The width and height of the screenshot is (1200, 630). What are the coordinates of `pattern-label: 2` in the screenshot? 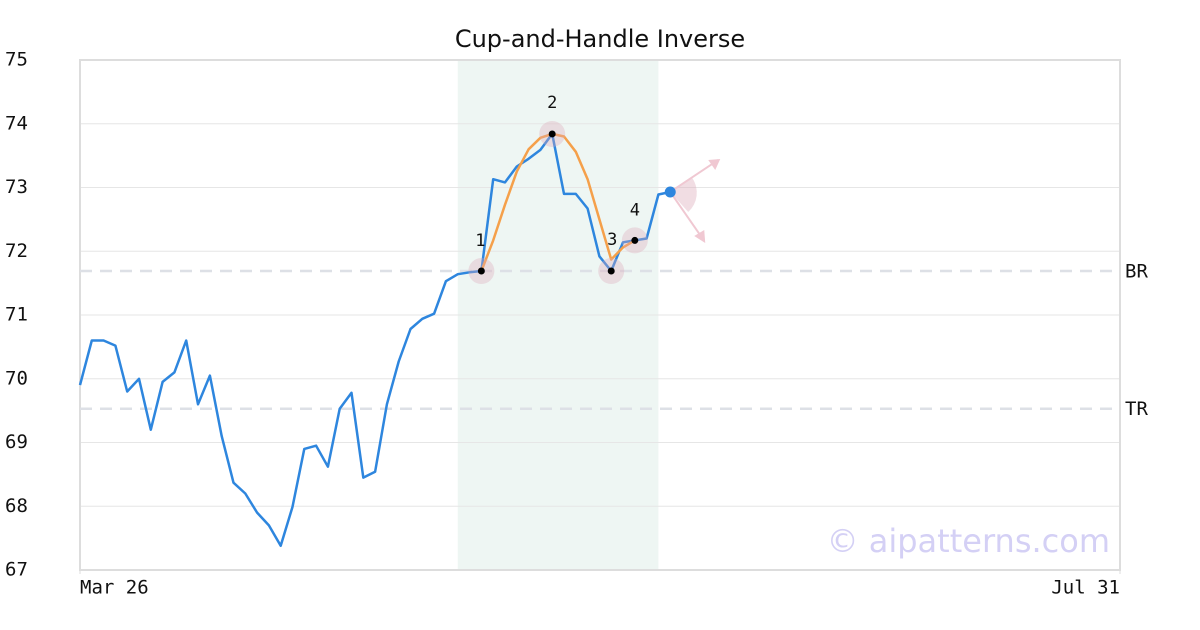 It's located at (552, 103).